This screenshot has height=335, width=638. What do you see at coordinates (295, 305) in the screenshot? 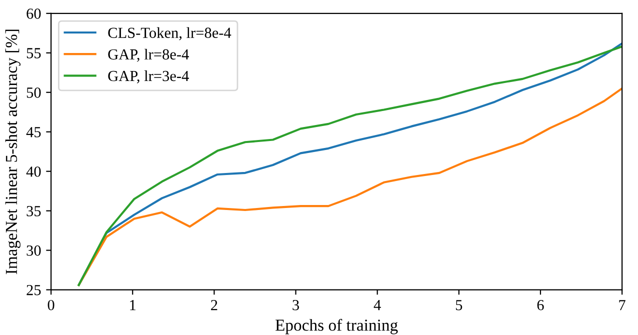
I see `x-tick-label: 3` at bounding box center [295, 305].